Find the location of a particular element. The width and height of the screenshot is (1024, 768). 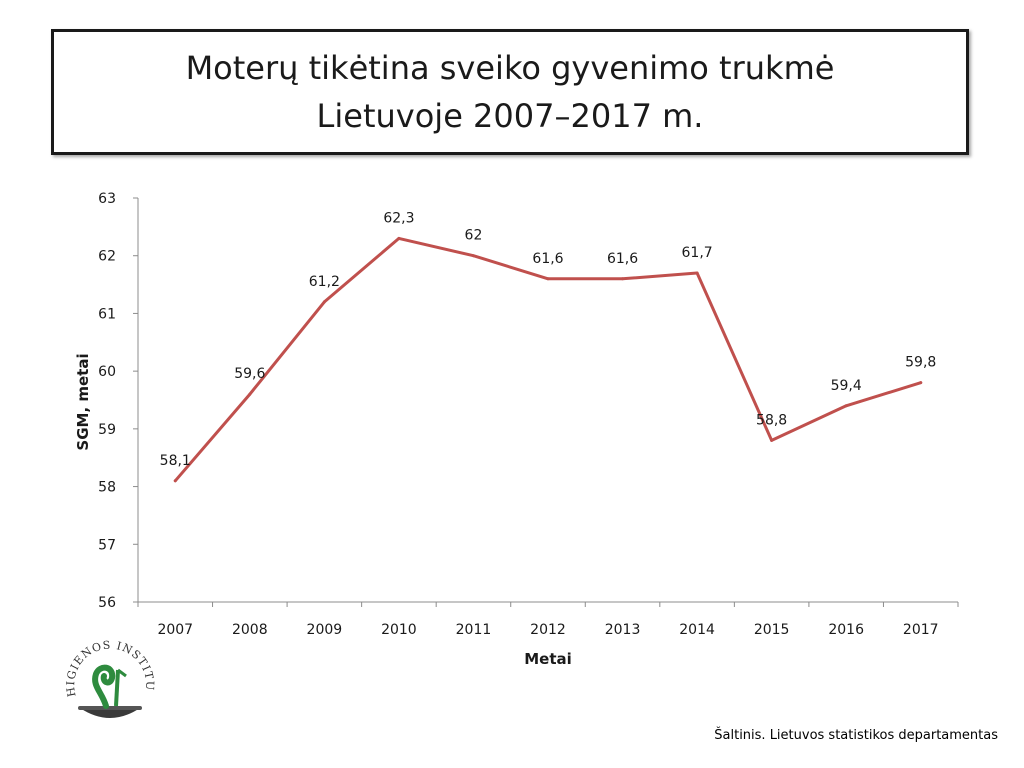

y-tick-label: 63 is located at coordinates (107, 199).